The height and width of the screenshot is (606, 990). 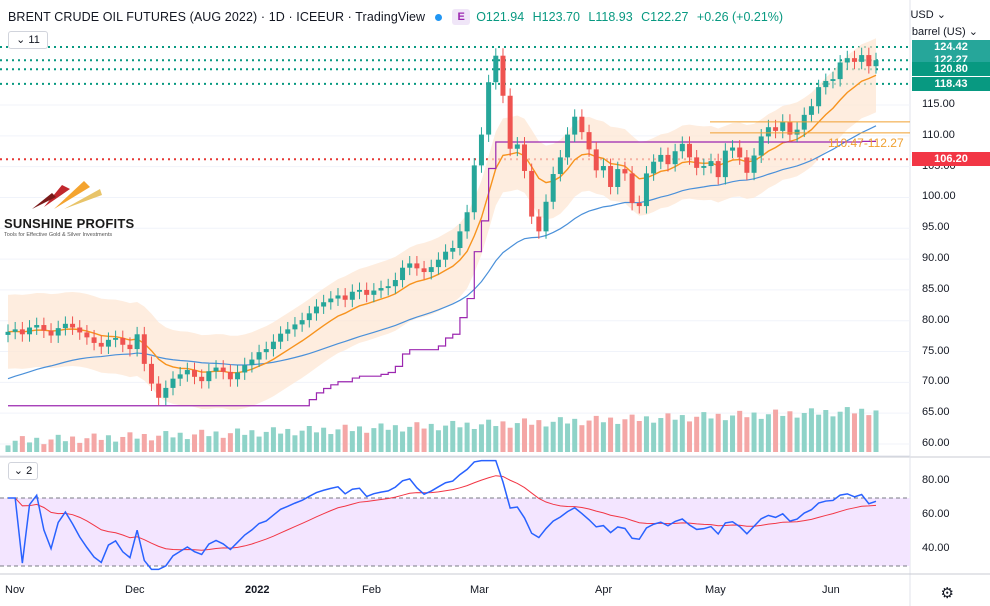 I want to click on rsi-indicator-toggle: ⌄ 2, so click(x=23, y=471).